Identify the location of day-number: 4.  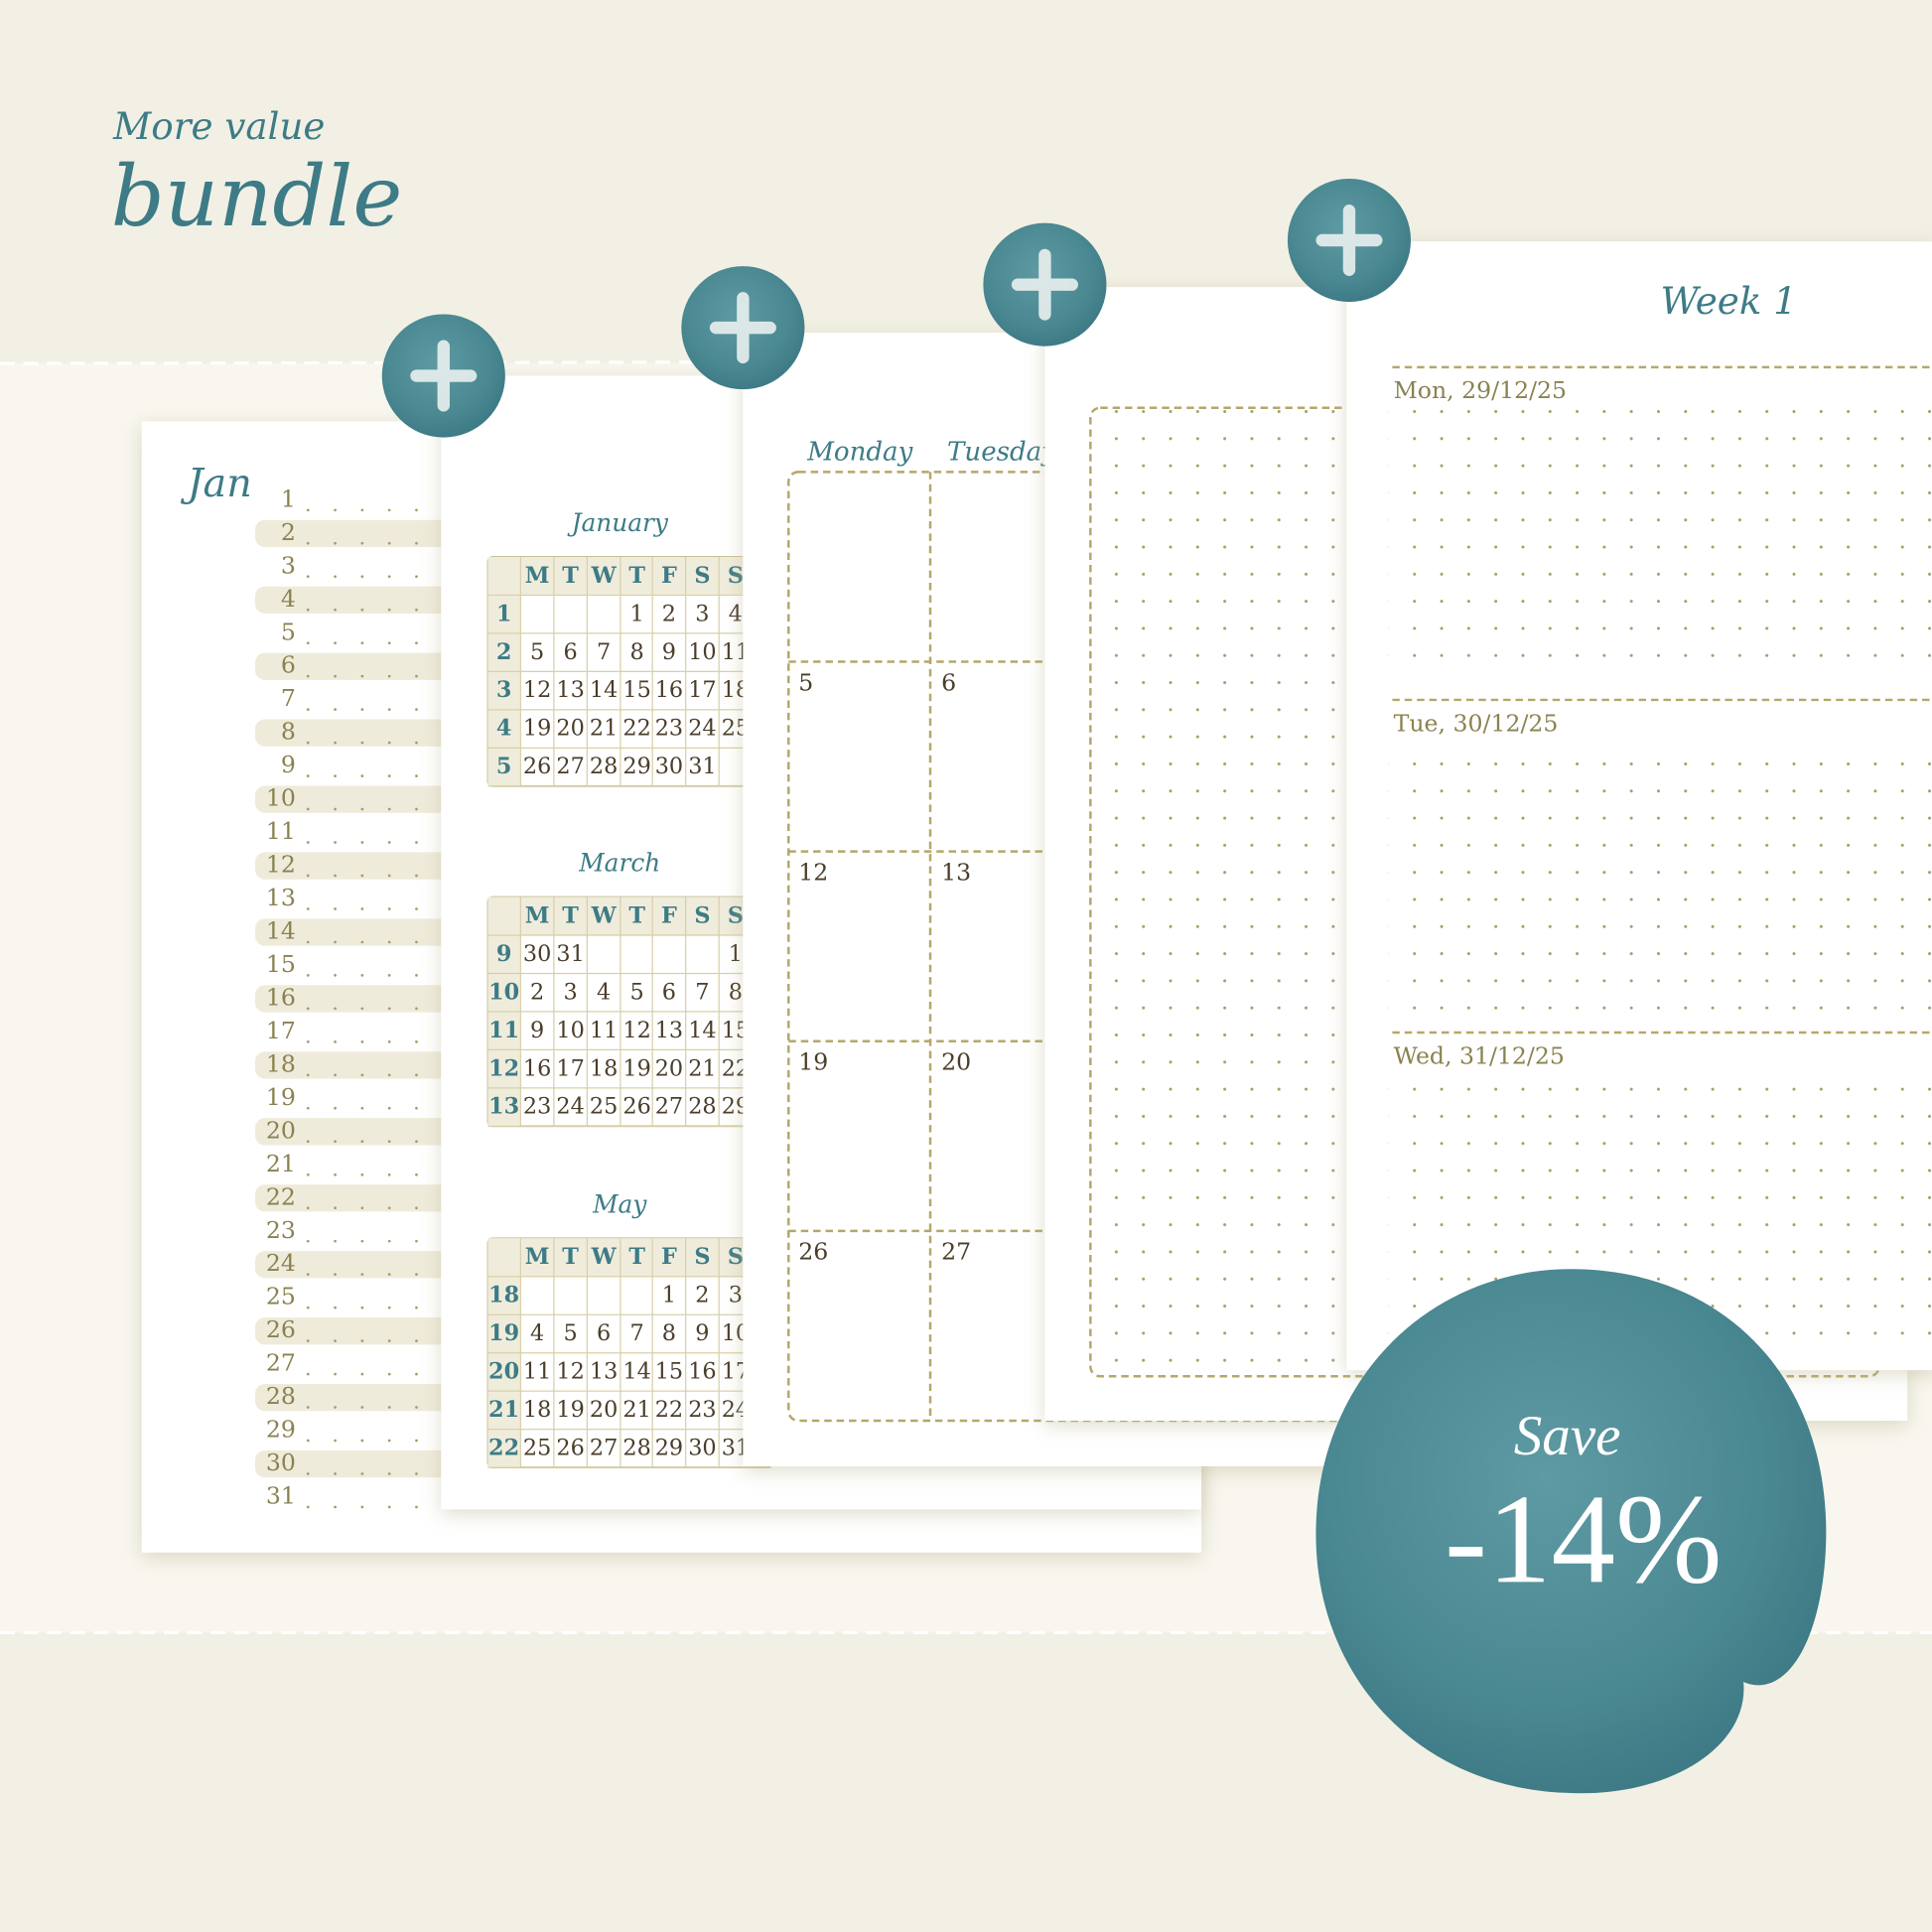
(288, 599).